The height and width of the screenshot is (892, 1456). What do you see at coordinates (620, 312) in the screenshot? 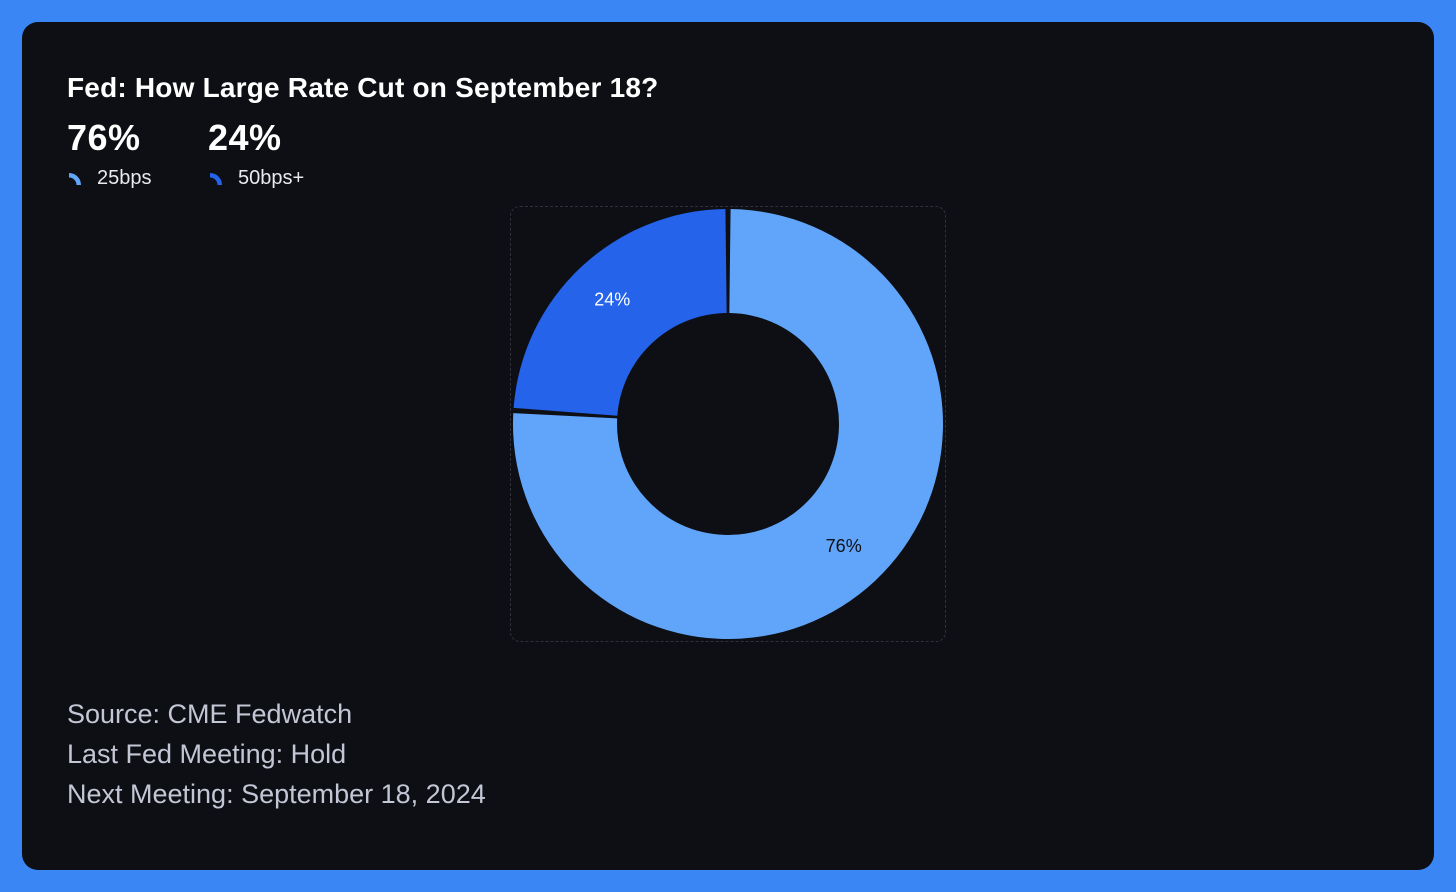
I see `donut-slice-50bps` at bounding box center [620, 312].